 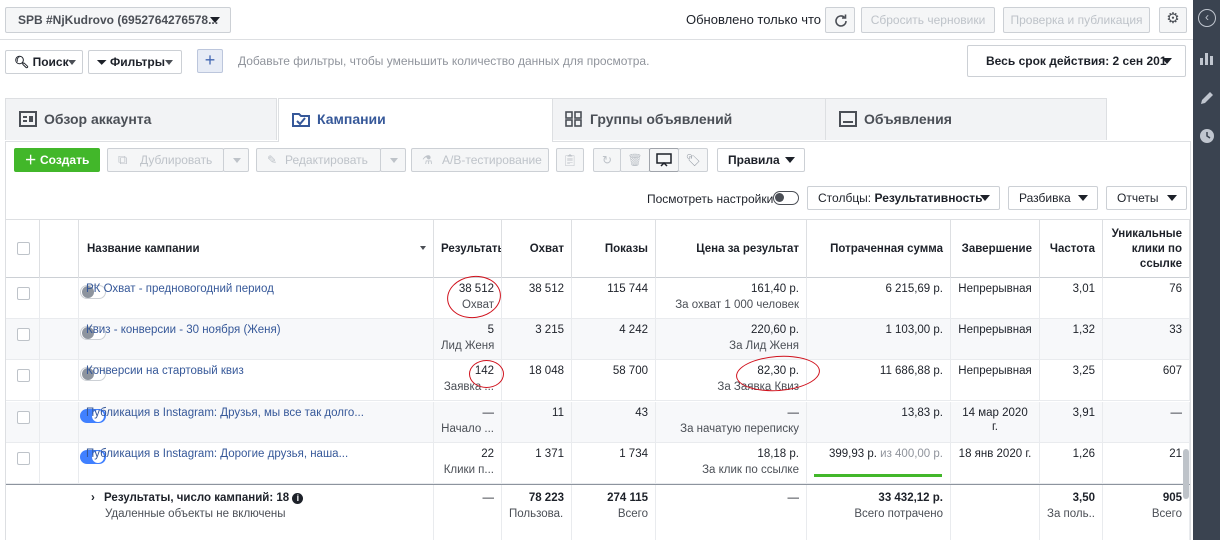 What do you see at coordinates (215, 20) in the screenshot?
I see `chevron-down-icon` at bounding box center [215, 20].